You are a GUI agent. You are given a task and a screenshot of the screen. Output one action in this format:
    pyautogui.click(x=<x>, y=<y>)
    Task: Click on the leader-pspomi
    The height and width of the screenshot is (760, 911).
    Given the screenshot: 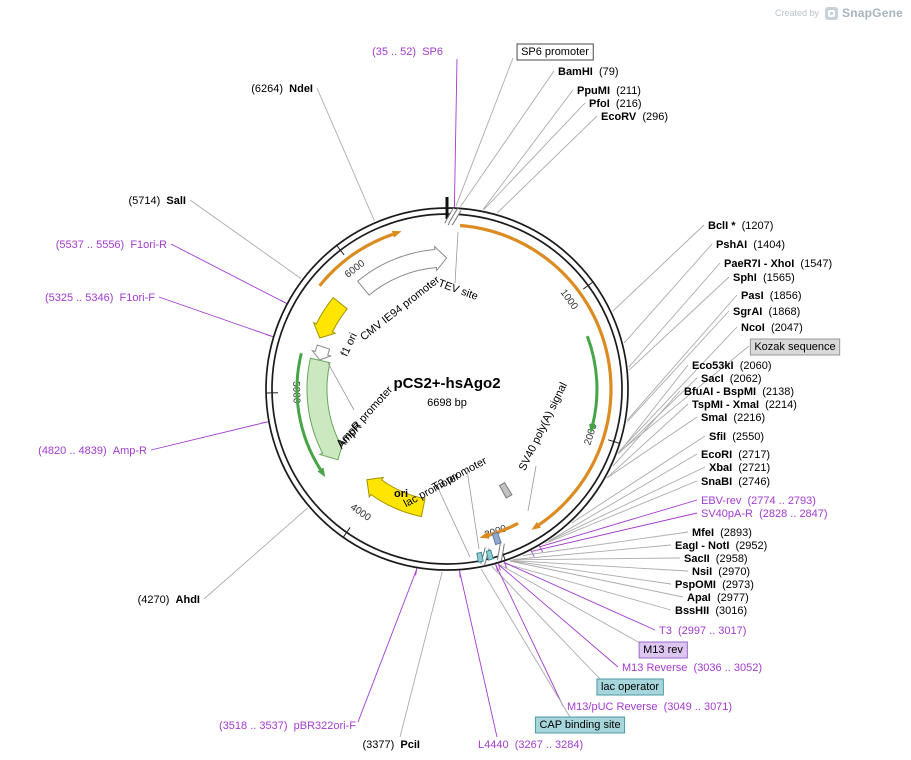 What is the action you would take?
    pyautogui.click(x=591, y=572)
    